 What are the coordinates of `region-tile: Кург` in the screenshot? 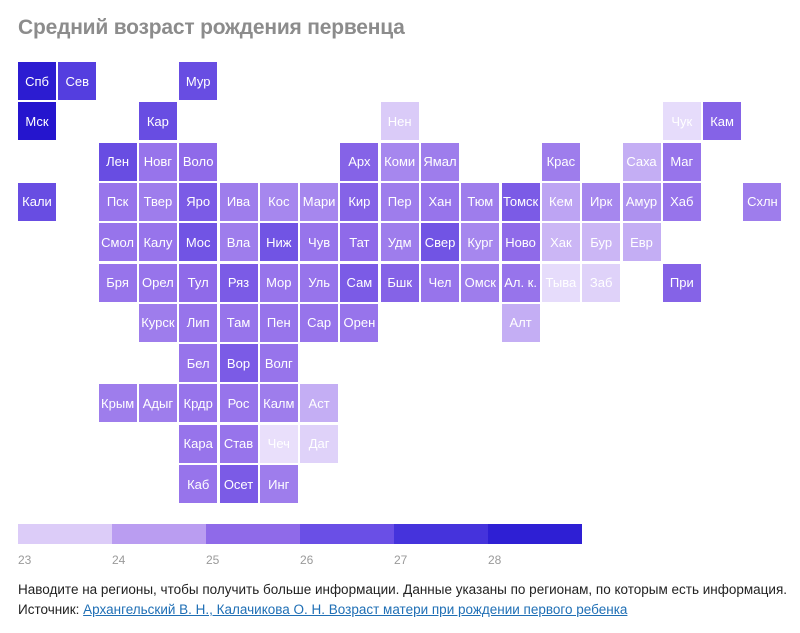 It's located at (480, 242).